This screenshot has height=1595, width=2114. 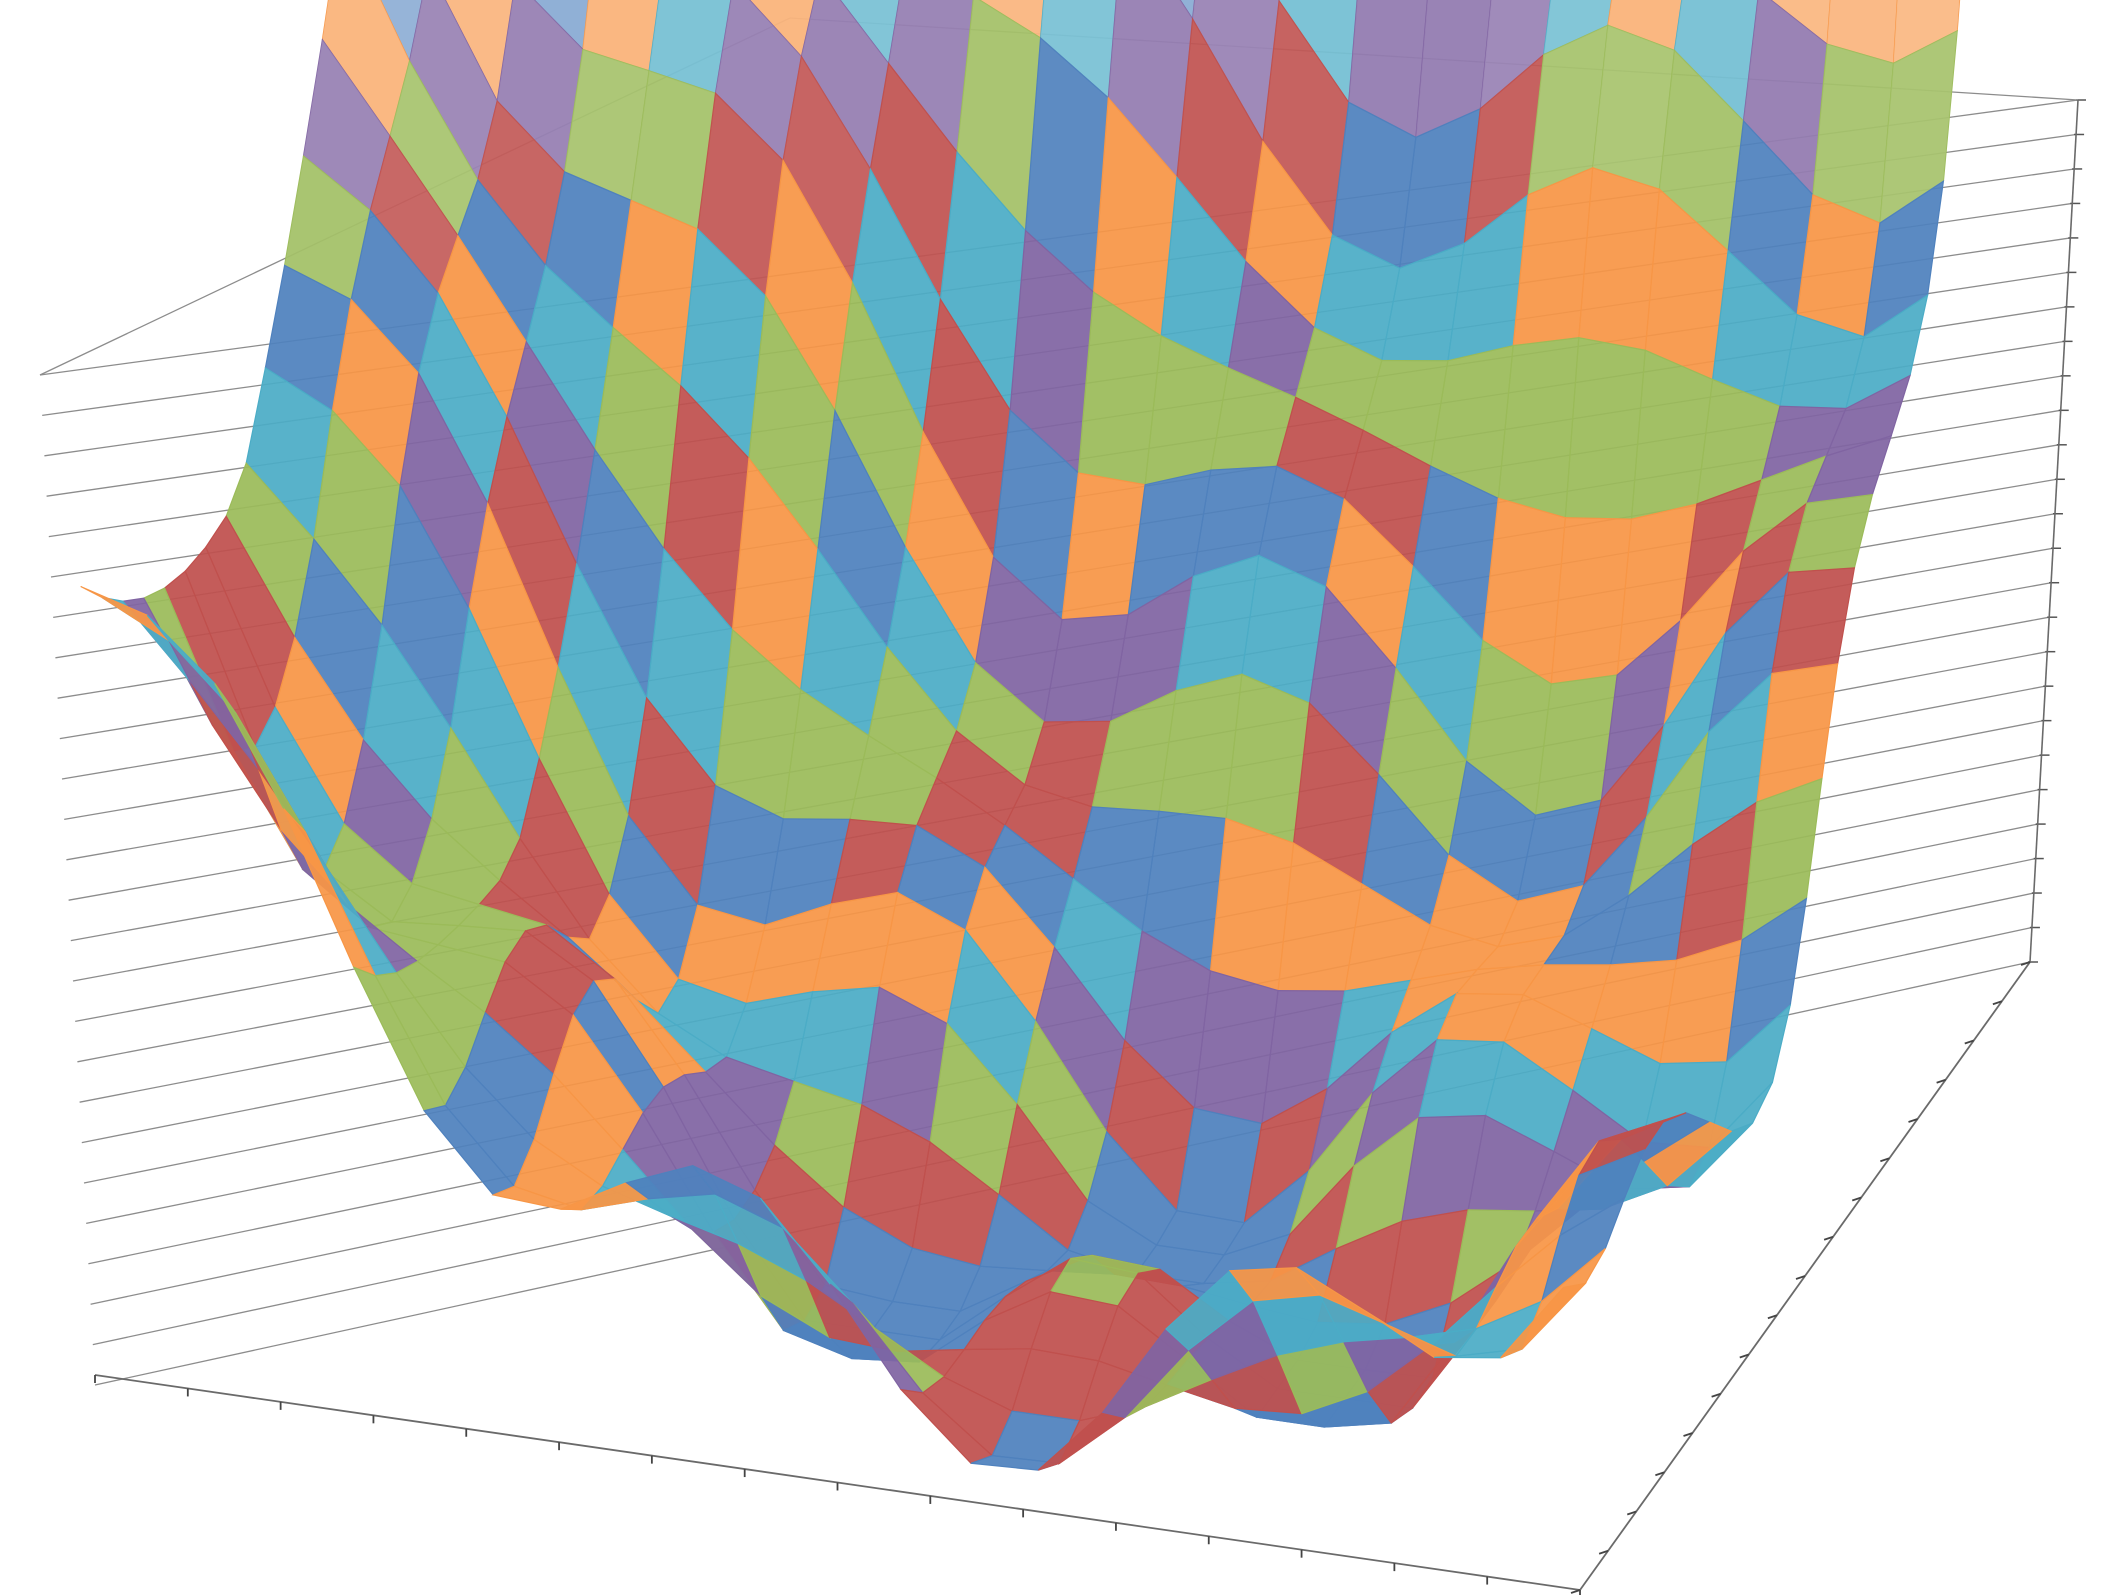 What do you see at coordinates (2054, 531) in the screenshot?
I see `z-axis-line` at bounding box center [2054, 531].